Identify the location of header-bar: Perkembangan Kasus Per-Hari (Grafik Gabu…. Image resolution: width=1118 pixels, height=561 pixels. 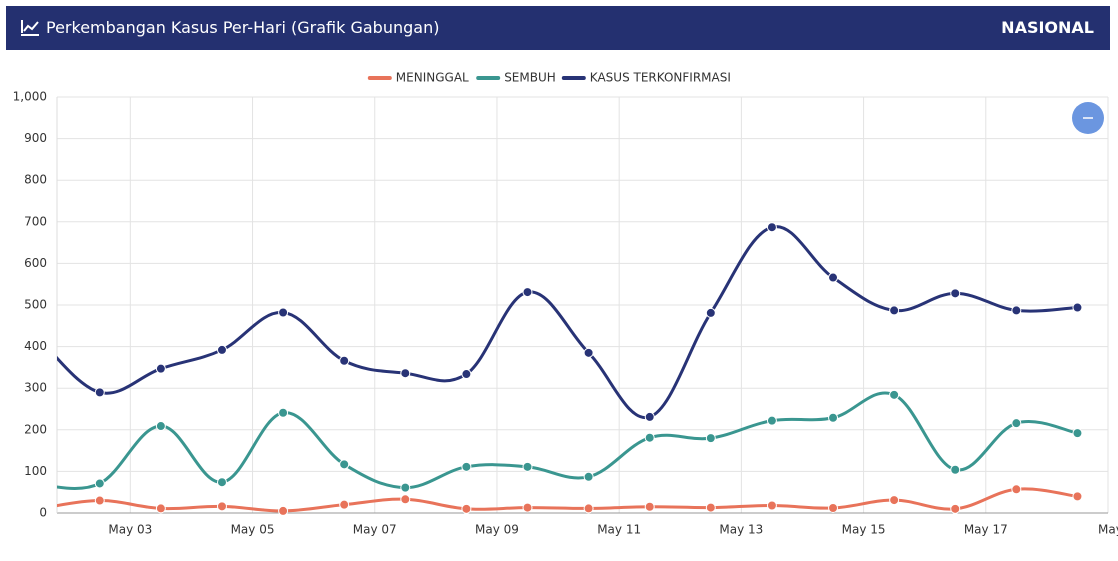
(558, 28).